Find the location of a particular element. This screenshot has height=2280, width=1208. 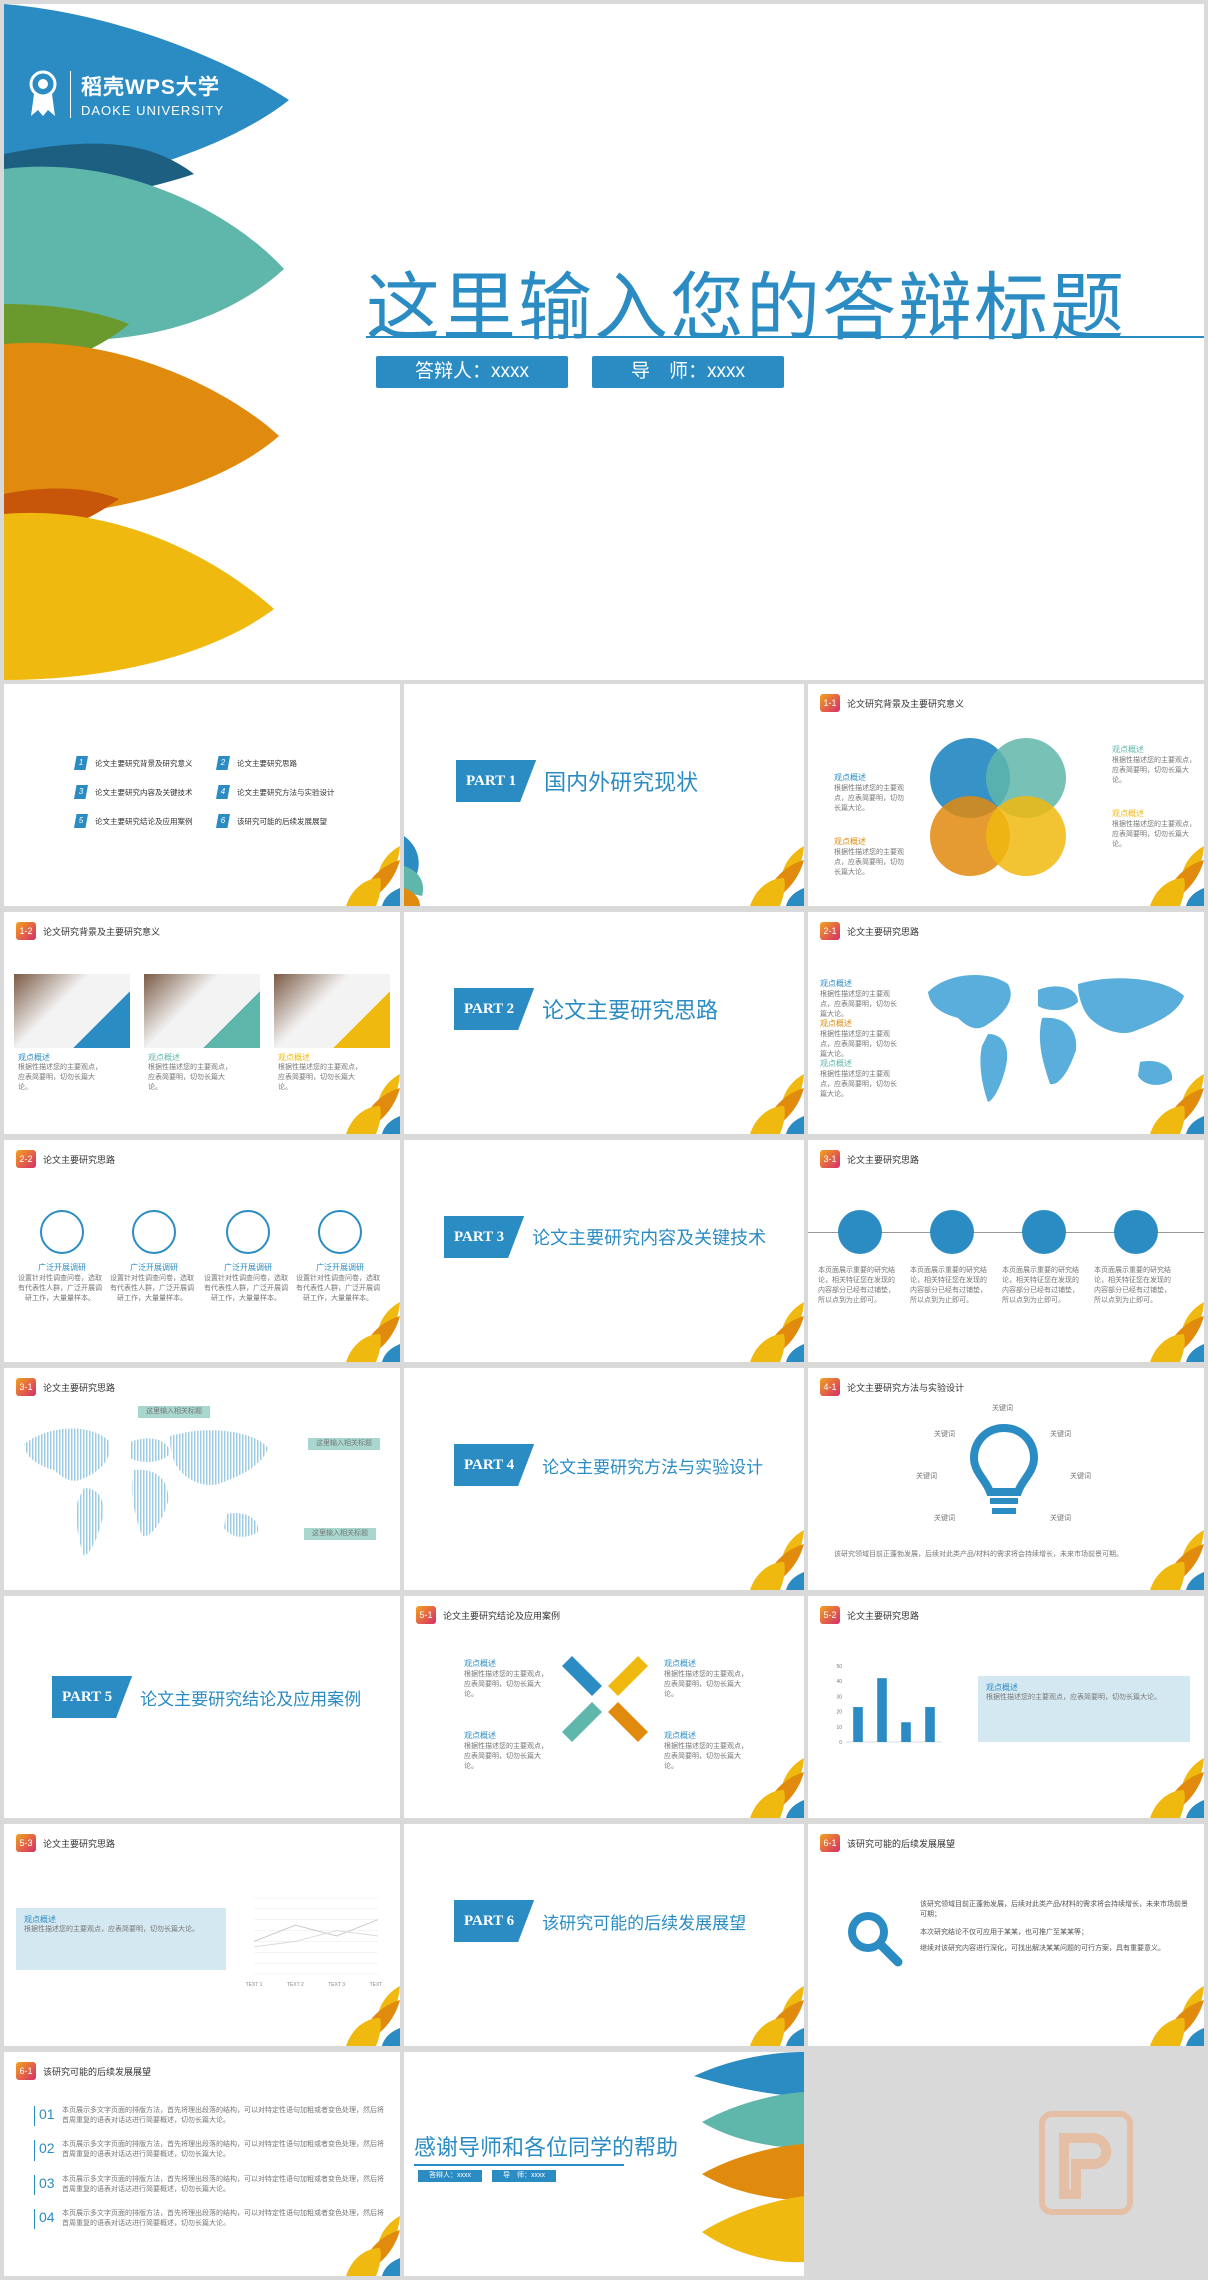

advisor-pill: 导 师：xxxx is located at coordinates (688, 372).